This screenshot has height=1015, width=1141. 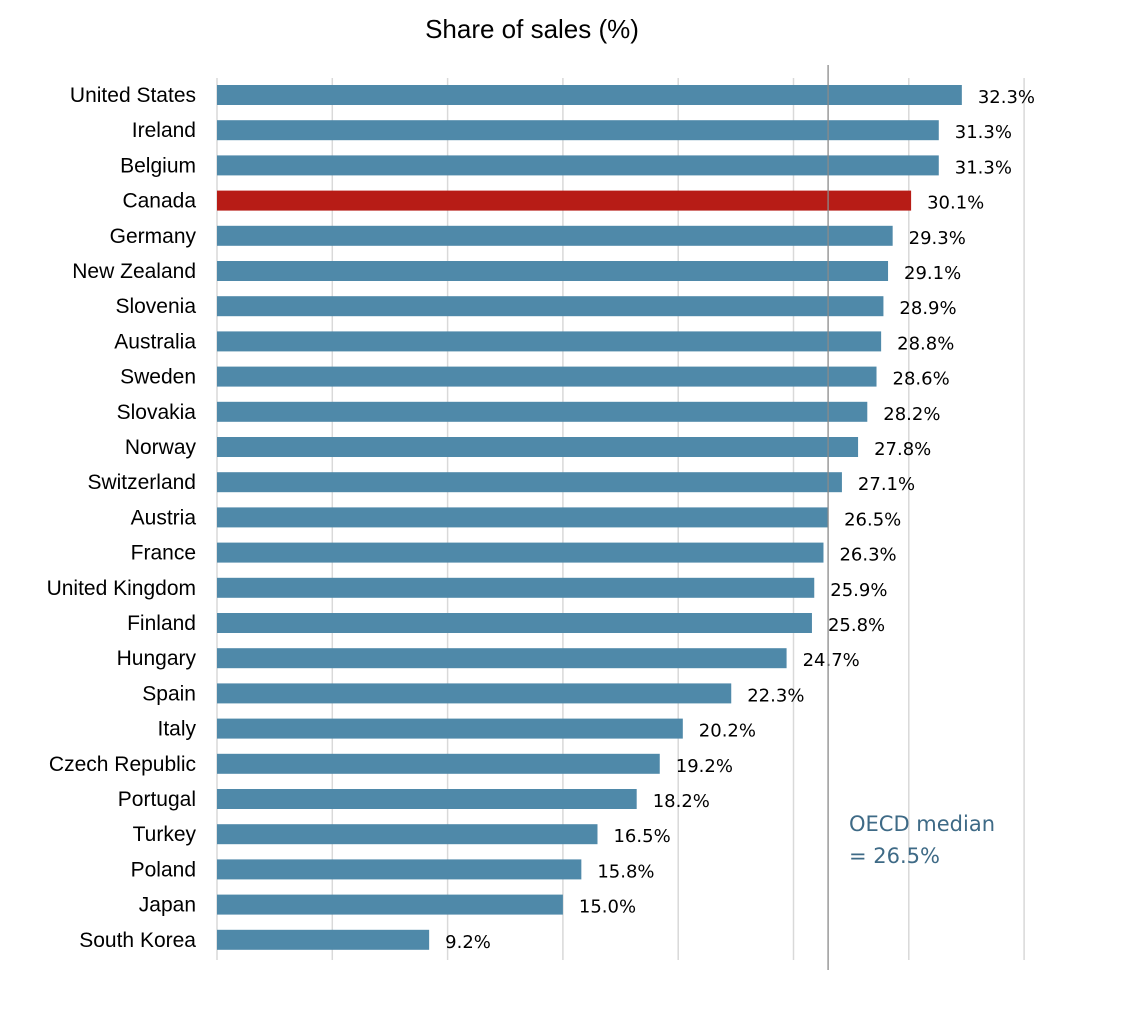 What do you see at coordinates (155, 341) in the screenshot?
I see `category-label: Australia` at bounding box center [155, 341].